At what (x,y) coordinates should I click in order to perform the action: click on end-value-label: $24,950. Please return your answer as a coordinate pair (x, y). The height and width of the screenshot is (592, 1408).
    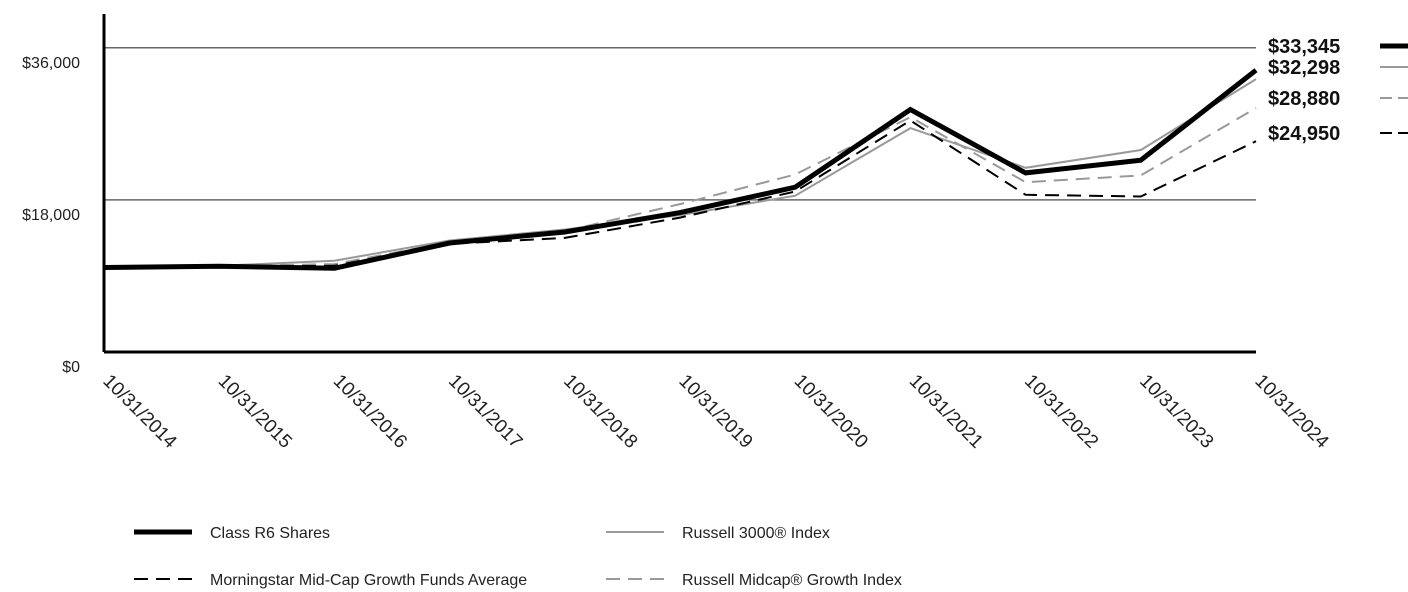
    Looking at the image, I should click on (1304, 134).